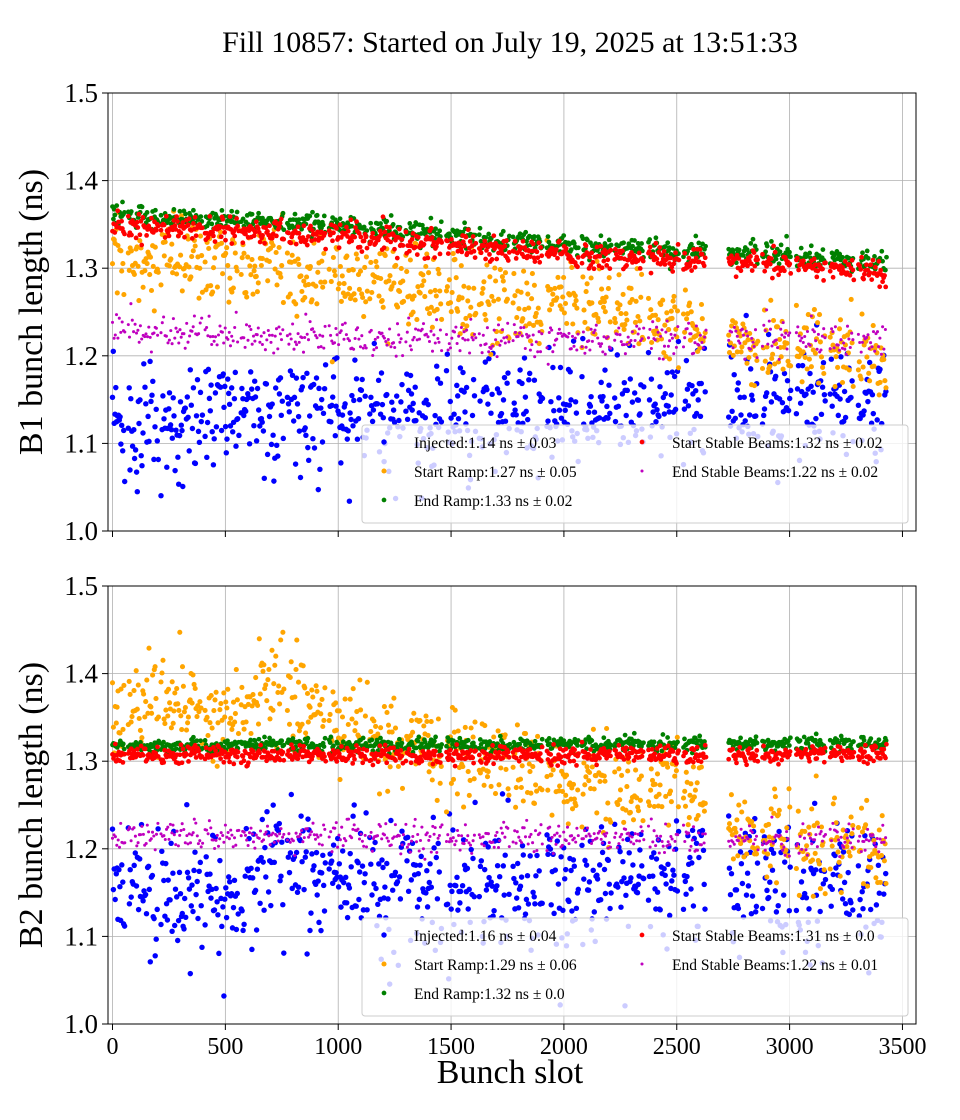 Image resolution: width=960 pixels, height=1120 pixels. Describe the element at coordinates (642, 442) in the screenshot. I see `legend-marker` at that location.